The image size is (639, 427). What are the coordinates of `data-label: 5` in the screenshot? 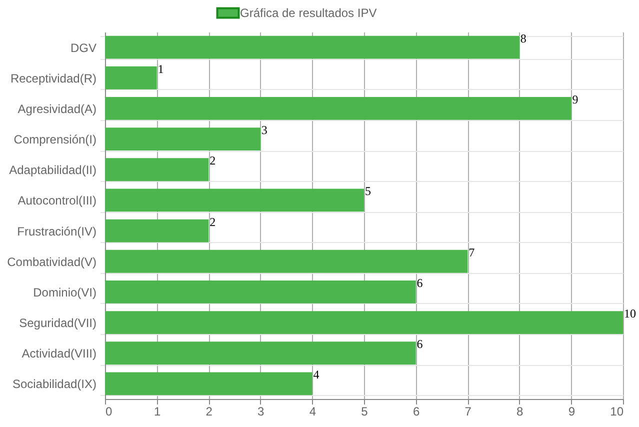 It's located at (368, 191).